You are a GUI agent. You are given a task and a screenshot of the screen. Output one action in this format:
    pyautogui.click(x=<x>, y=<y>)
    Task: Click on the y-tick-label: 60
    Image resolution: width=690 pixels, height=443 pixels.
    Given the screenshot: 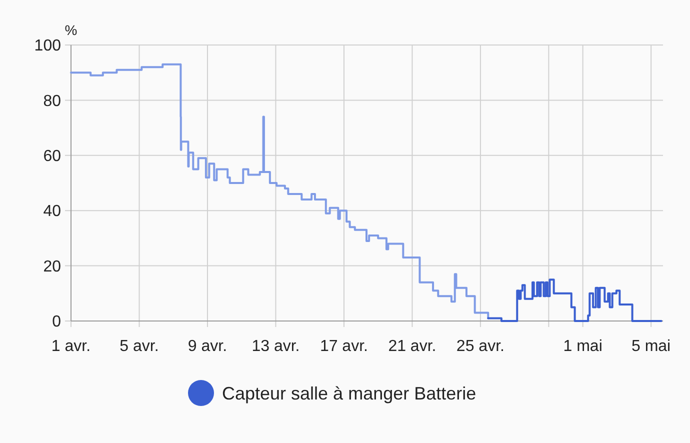 What is the action you would take?
    pyautogui.click(x=52, y=156)
    